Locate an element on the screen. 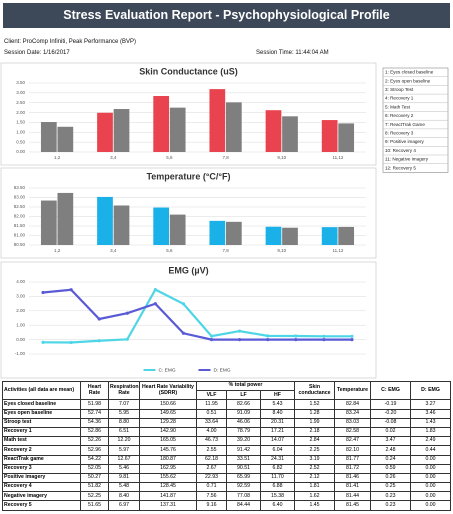 The height and width of the screenshot is (514, 453). value-cell: 2.52 is located at coordinates (315, 468).